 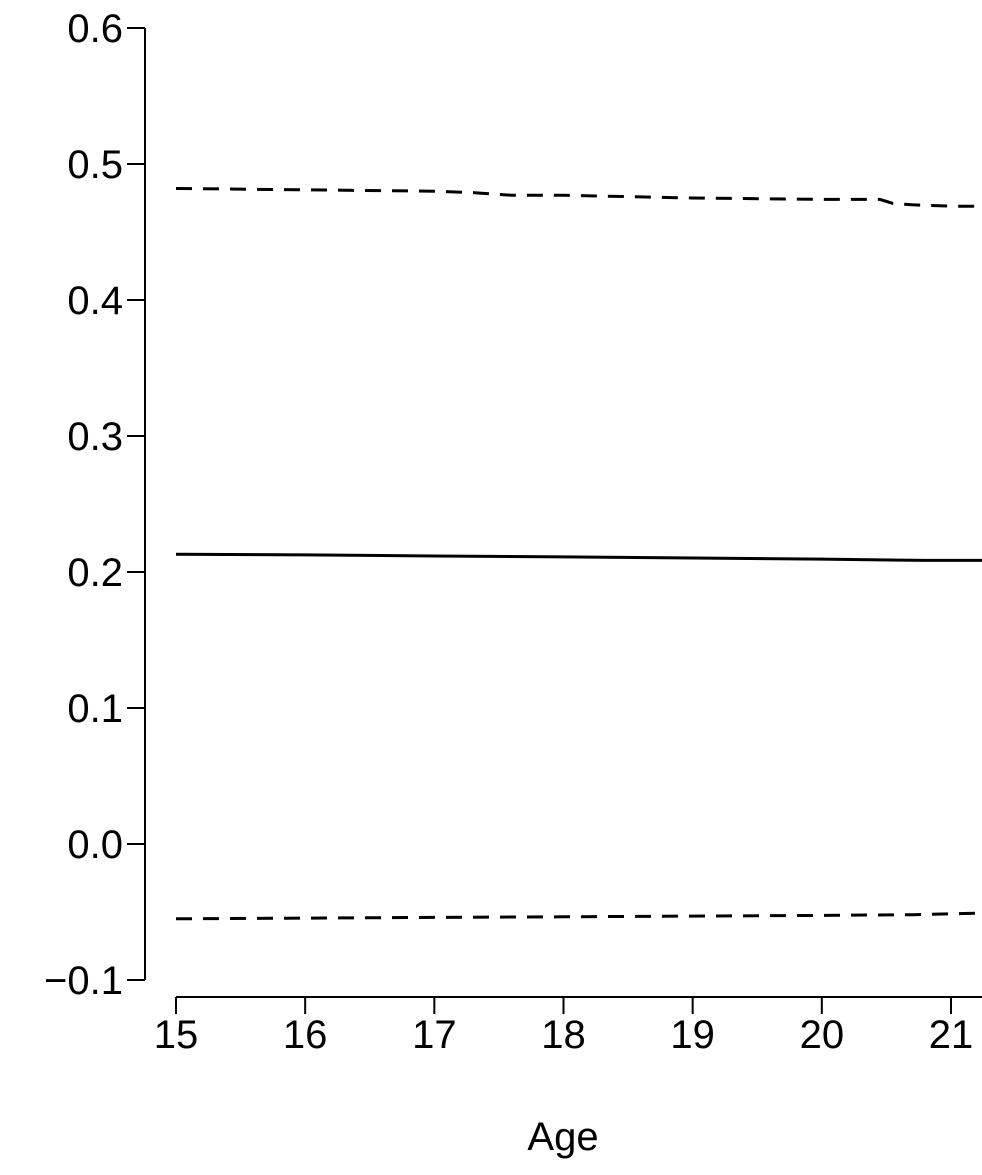 What do you see at coordinates (95, 573) in the screenshot?
I see `y-tick-label: 0.2` at bounding box center [95, 573].